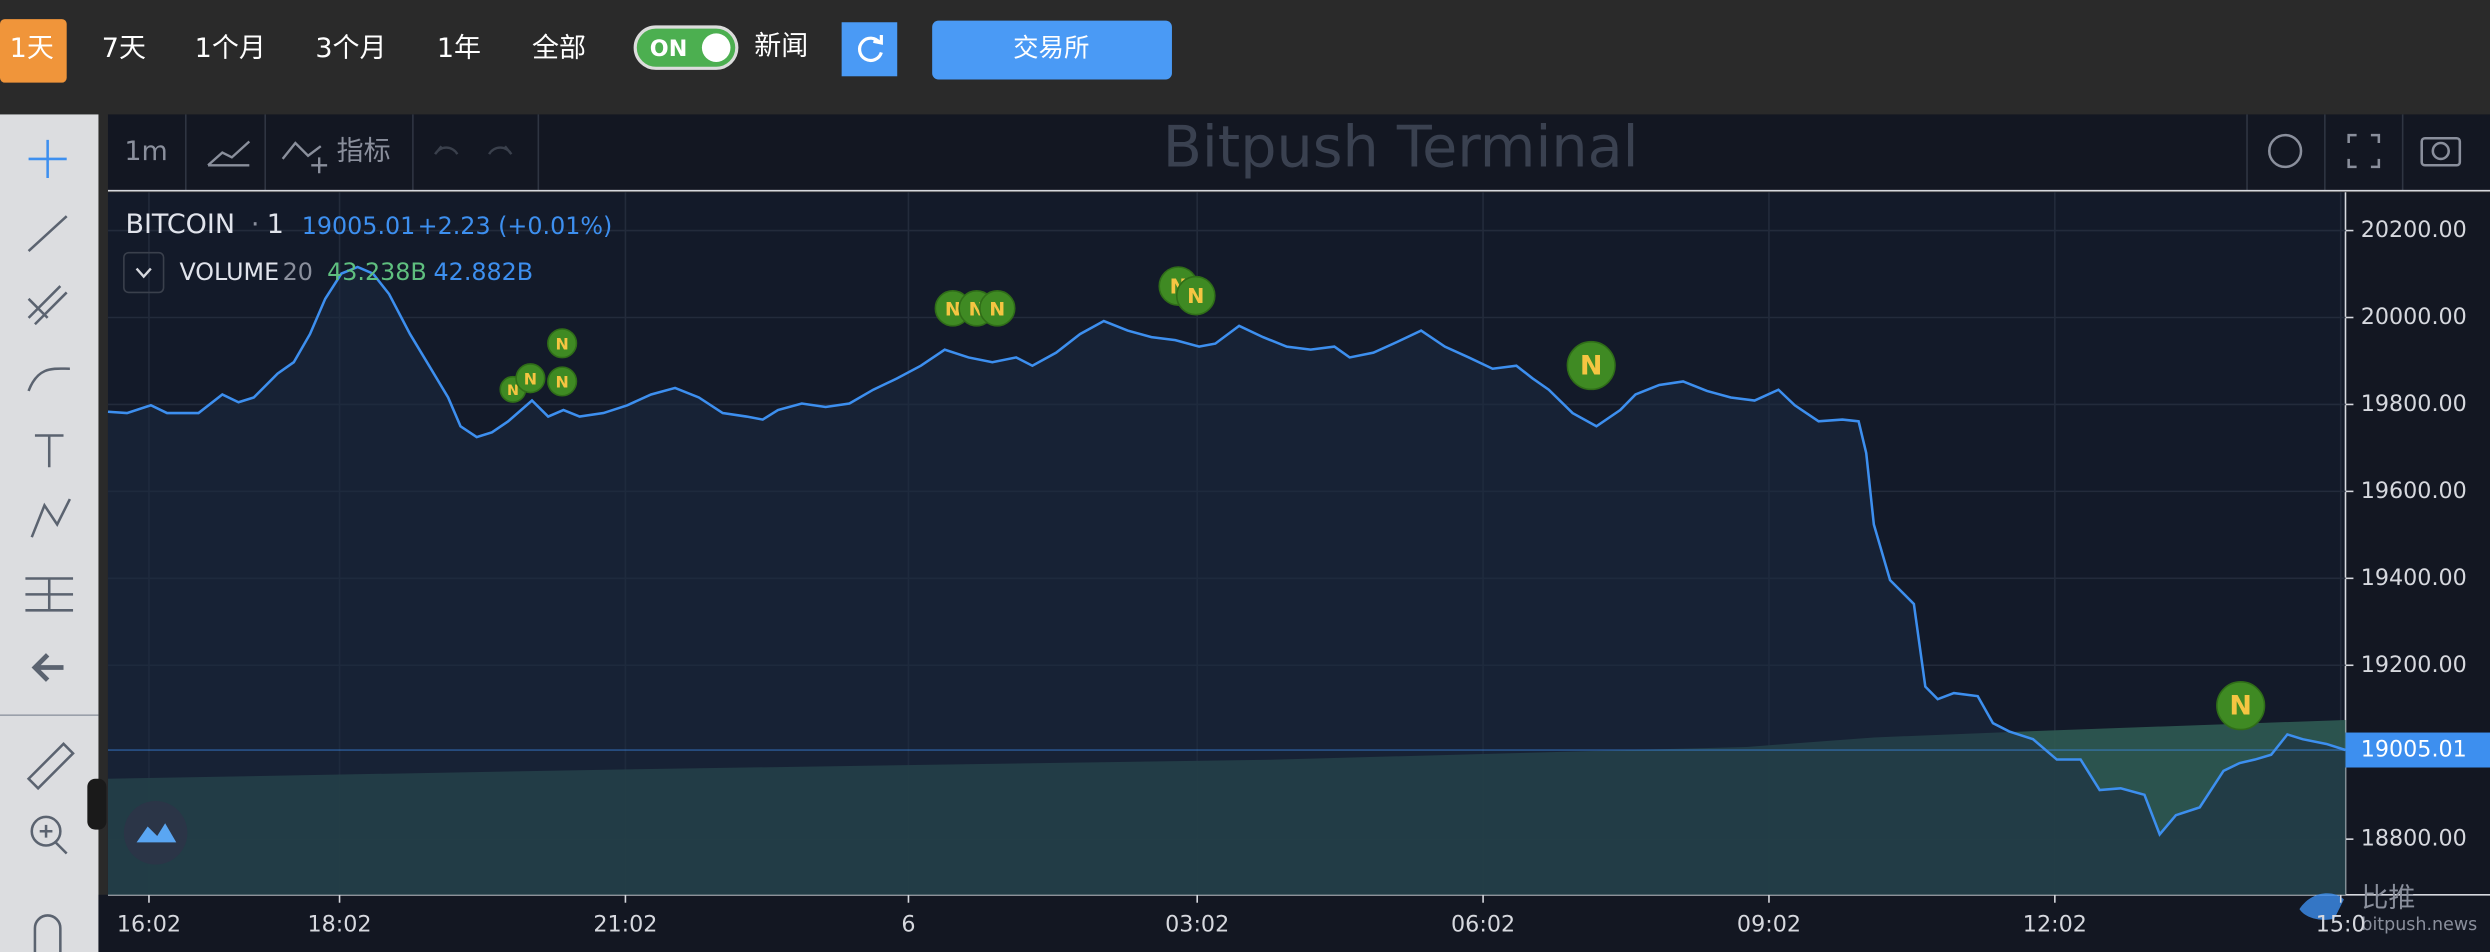  What do you see at coordinates (47, 234) in the screenshot?
I see `trendline-tool` at bounding box center [47, 234].